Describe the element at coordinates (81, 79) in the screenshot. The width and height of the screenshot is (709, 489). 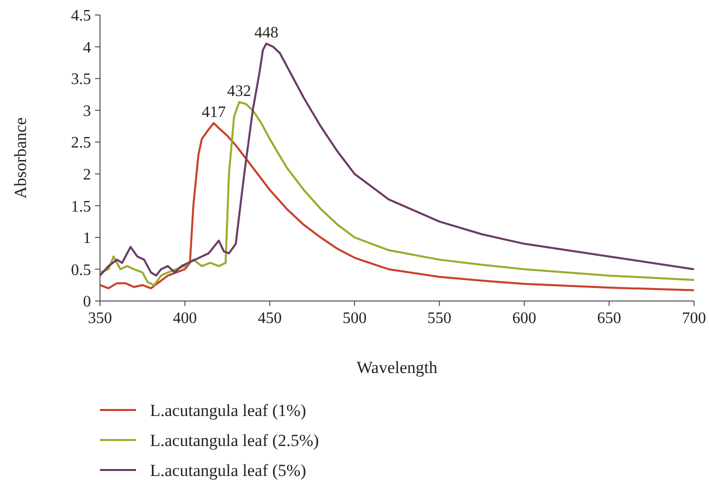
I see `y-tick-label: 3.5` at that location.